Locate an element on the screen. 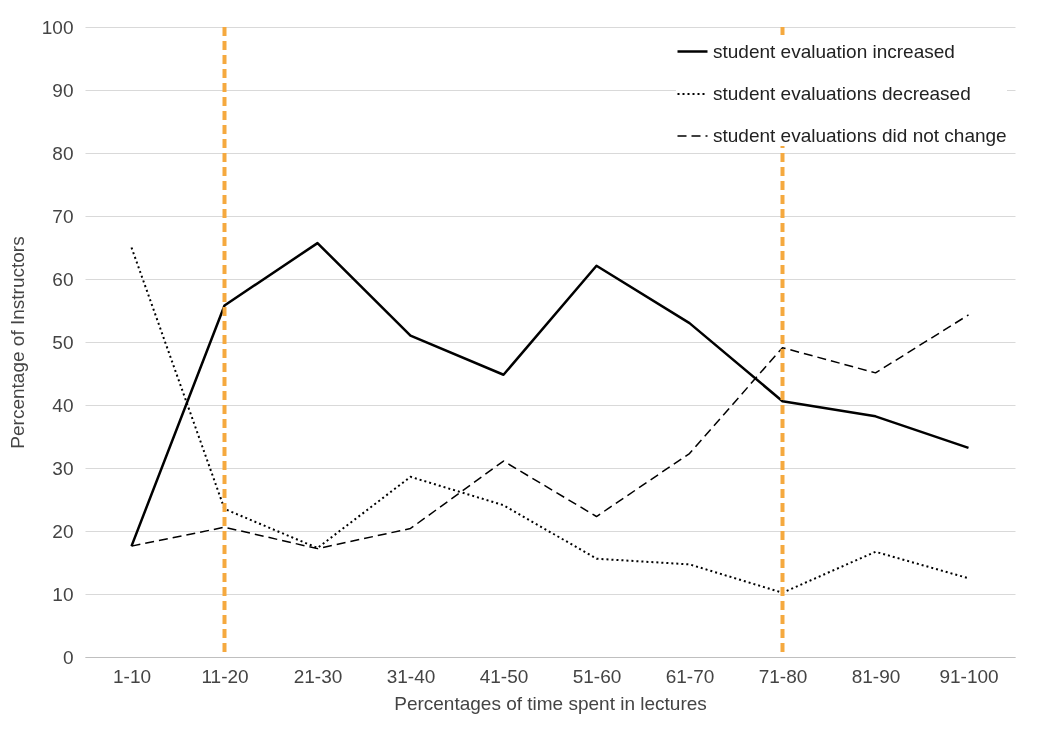  x-tick-label: 71-80 is located at coordinates (783, 676).